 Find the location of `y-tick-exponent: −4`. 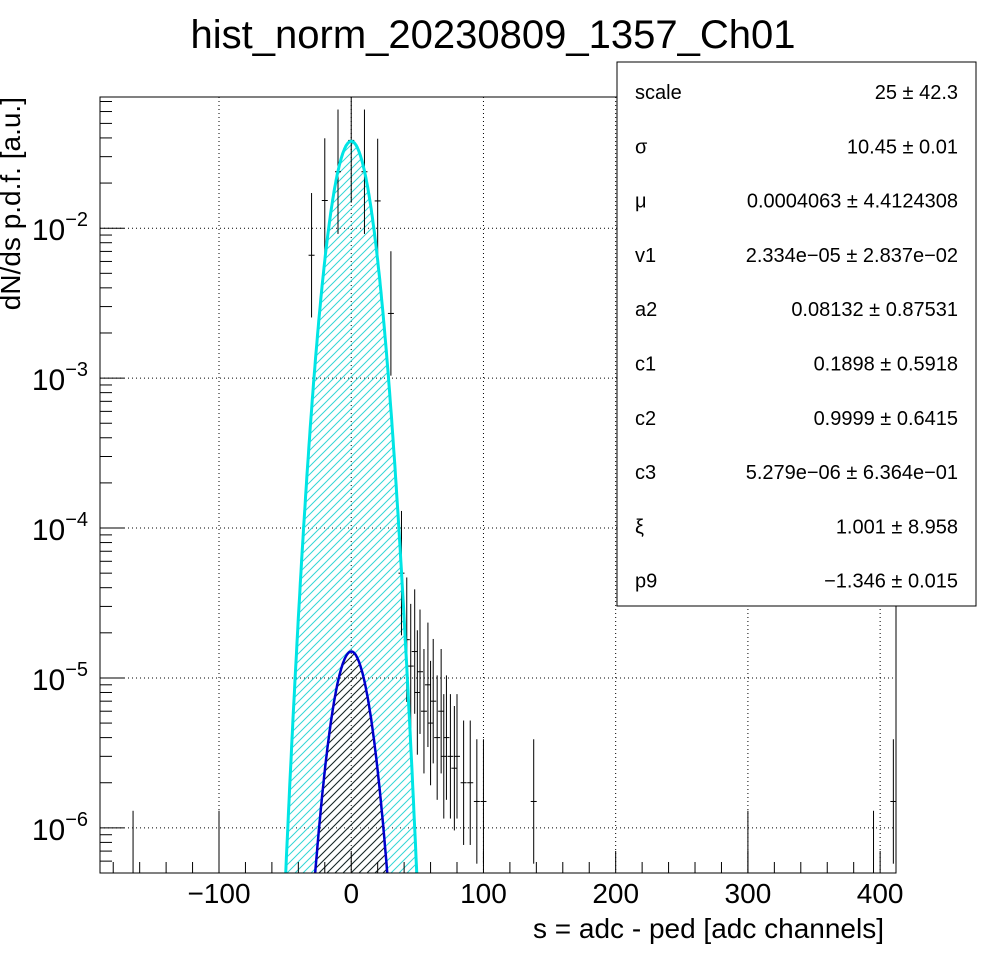

y-tick-exponent: −4 is located at coordinates (76, 520).